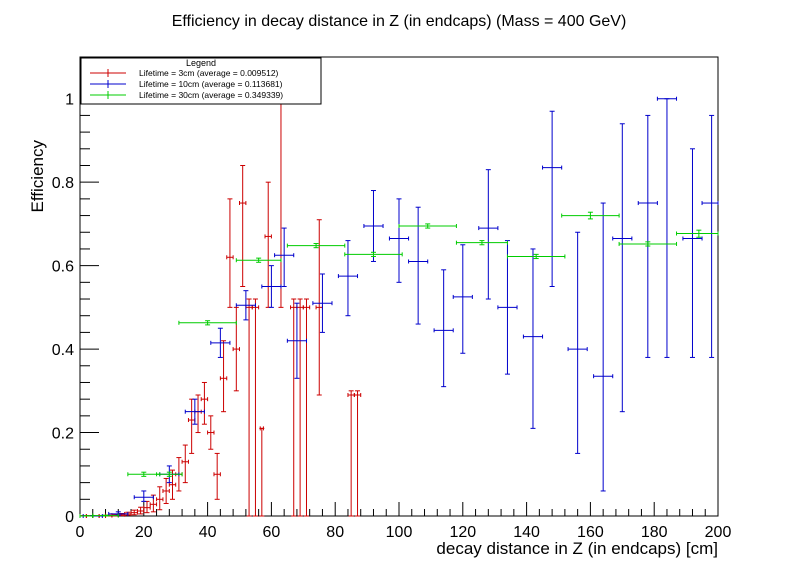 This screenshot has height=573, width=798. I want to click on legend-box, so click(201, 81).